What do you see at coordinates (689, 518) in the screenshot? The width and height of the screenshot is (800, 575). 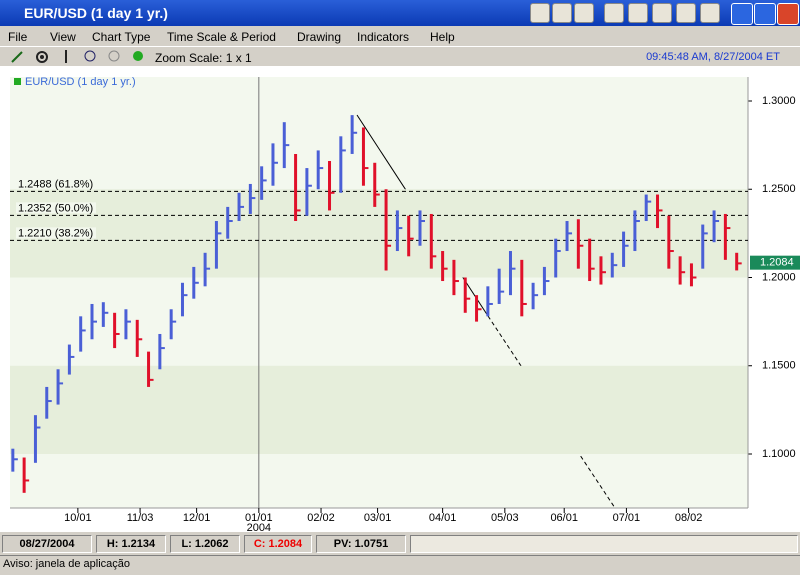 I see `x-tick-label: 08/02` at bounding box center [689, 518].